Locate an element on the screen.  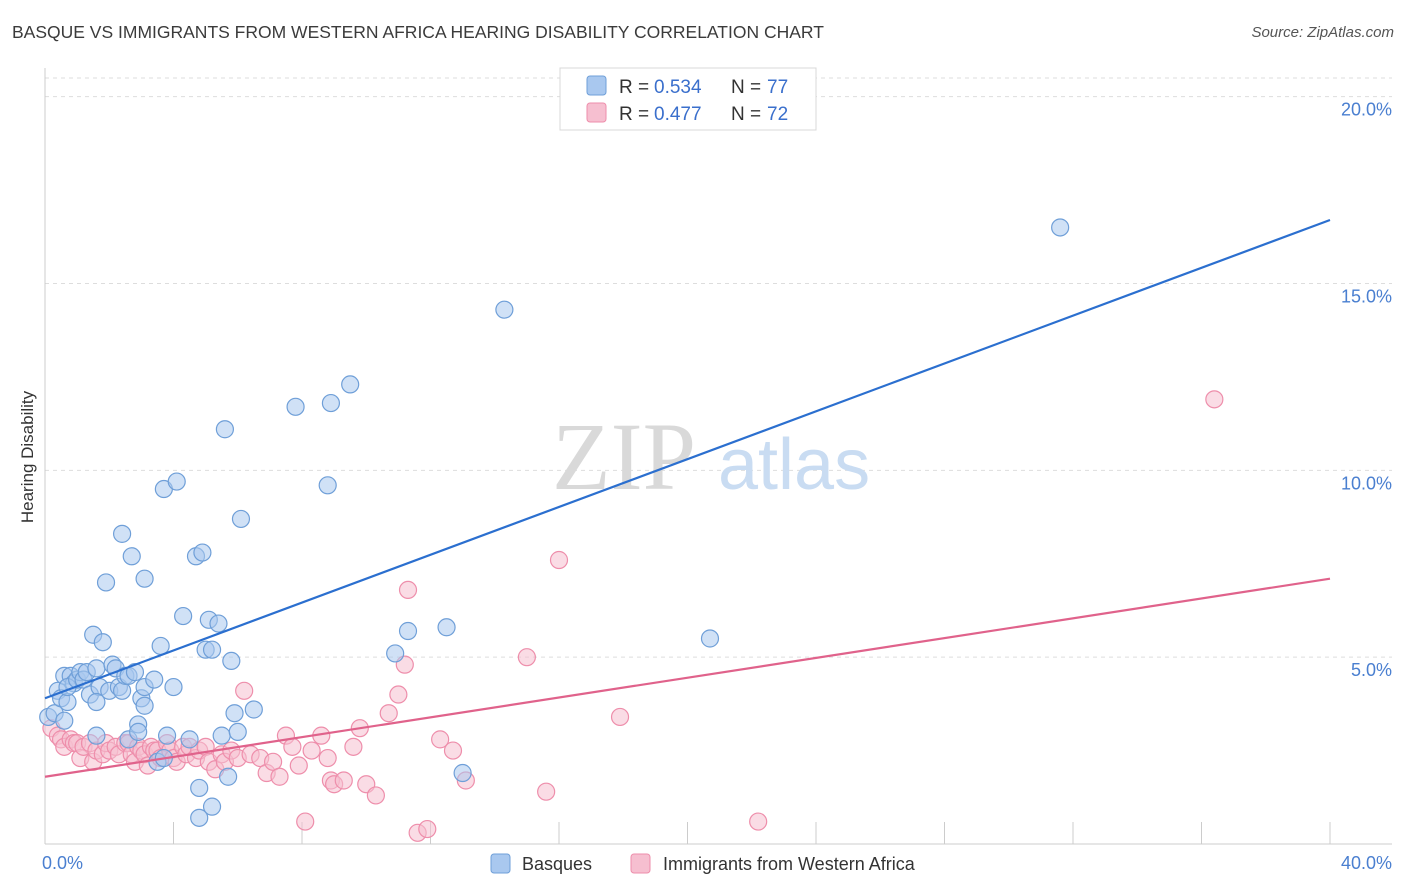
y-tick-label: 20.0% is located at coordinates (1366, 110).